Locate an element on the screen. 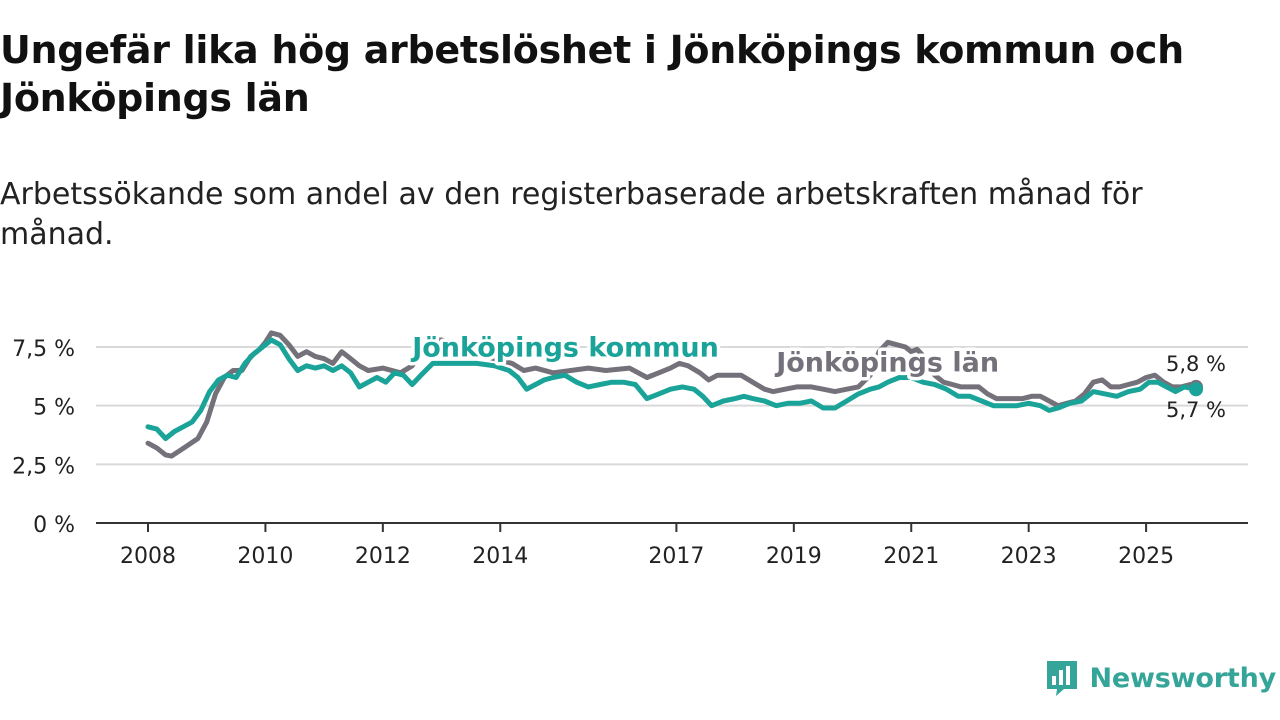  y-tick-label: 2,5 % is located at coordinates (43, 466).